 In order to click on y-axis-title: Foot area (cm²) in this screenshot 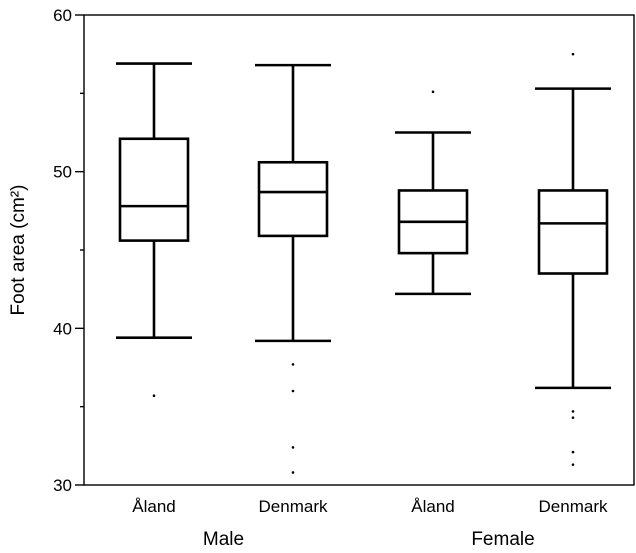, I will do `click(18, 250)`.